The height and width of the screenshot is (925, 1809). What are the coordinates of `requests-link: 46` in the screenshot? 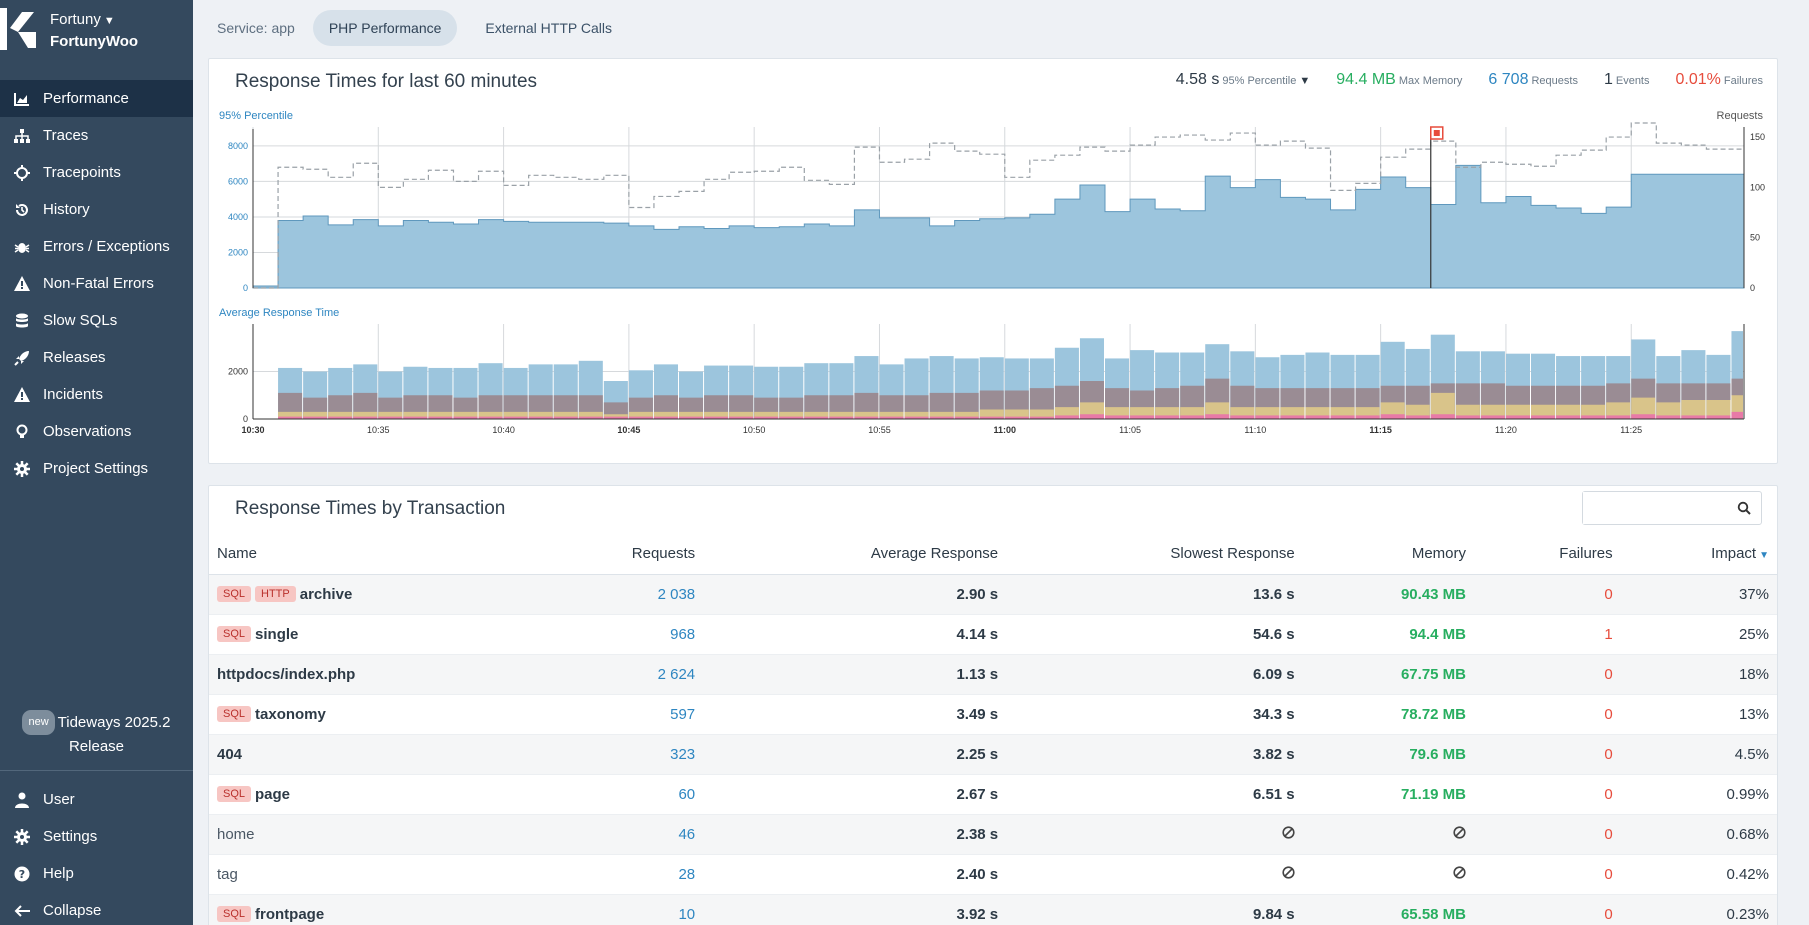 It's located at (687, 834).